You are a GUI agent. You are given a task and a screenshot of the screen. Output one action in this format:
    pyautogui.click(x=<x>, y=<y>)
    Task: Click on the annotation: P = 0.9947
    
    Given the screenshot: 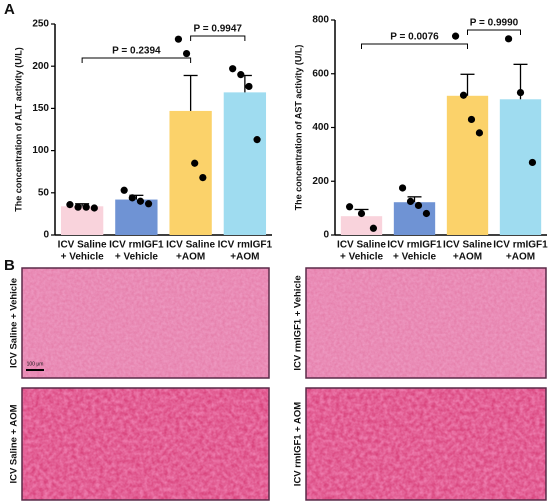 What is the action you would take?
    pyautogui.click(x=218, y=29)
    